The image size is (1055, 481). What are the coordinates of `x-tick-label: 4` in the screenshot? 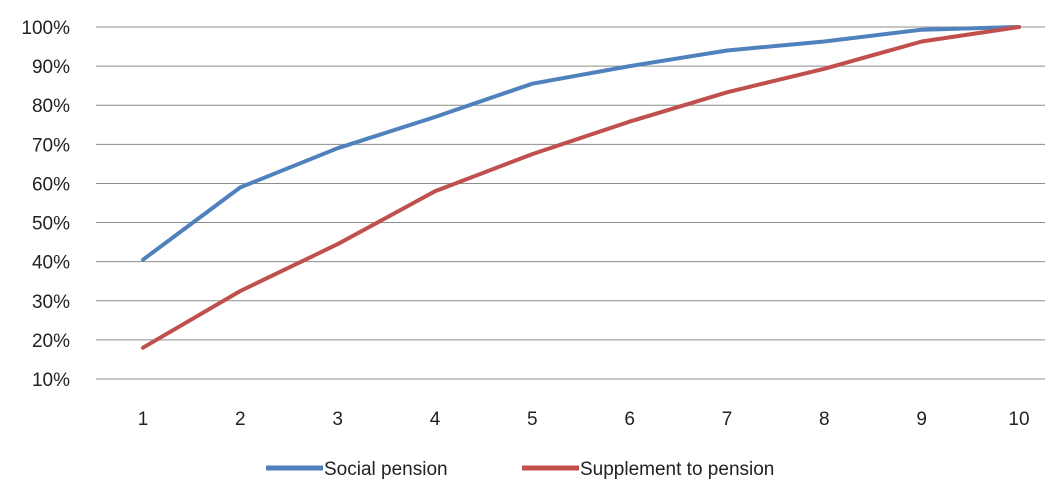 It's located at (435, 419).